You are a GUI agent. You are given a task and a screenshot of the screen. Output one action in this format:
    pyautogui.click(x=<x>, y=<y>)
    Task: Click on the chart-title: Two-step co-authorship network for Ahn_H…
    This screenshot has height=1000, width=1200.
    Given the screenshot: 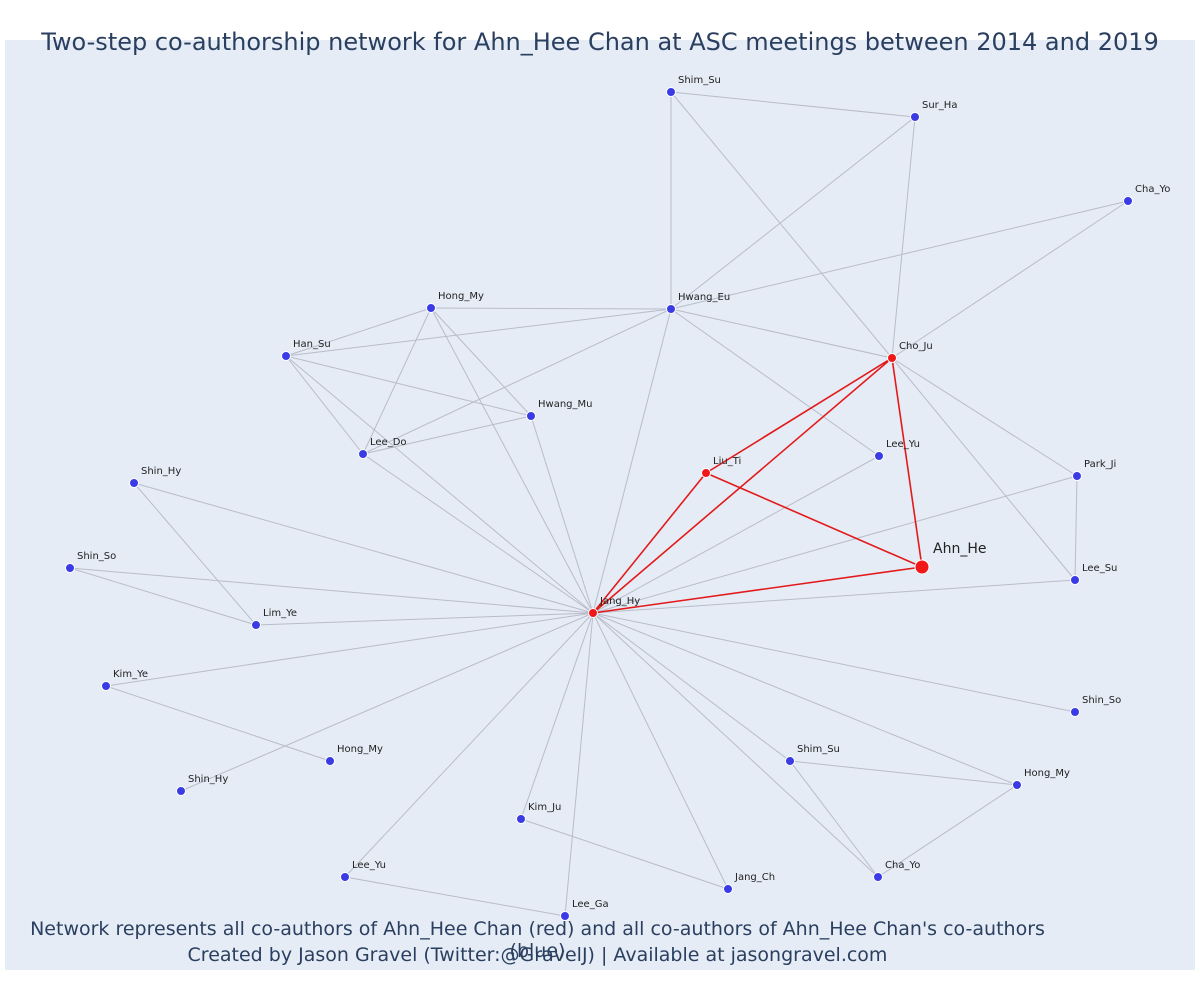 What is the action you would take?
    pyautogui.click(x=600, y=42)
    